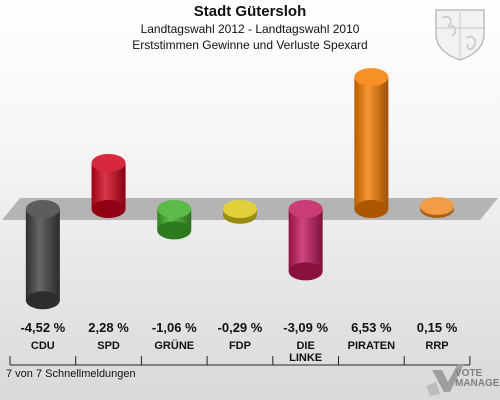 Image resolution: width=500 pixels, height=400 pixels. I want to click on category-label: FDP, so click(240, 346).